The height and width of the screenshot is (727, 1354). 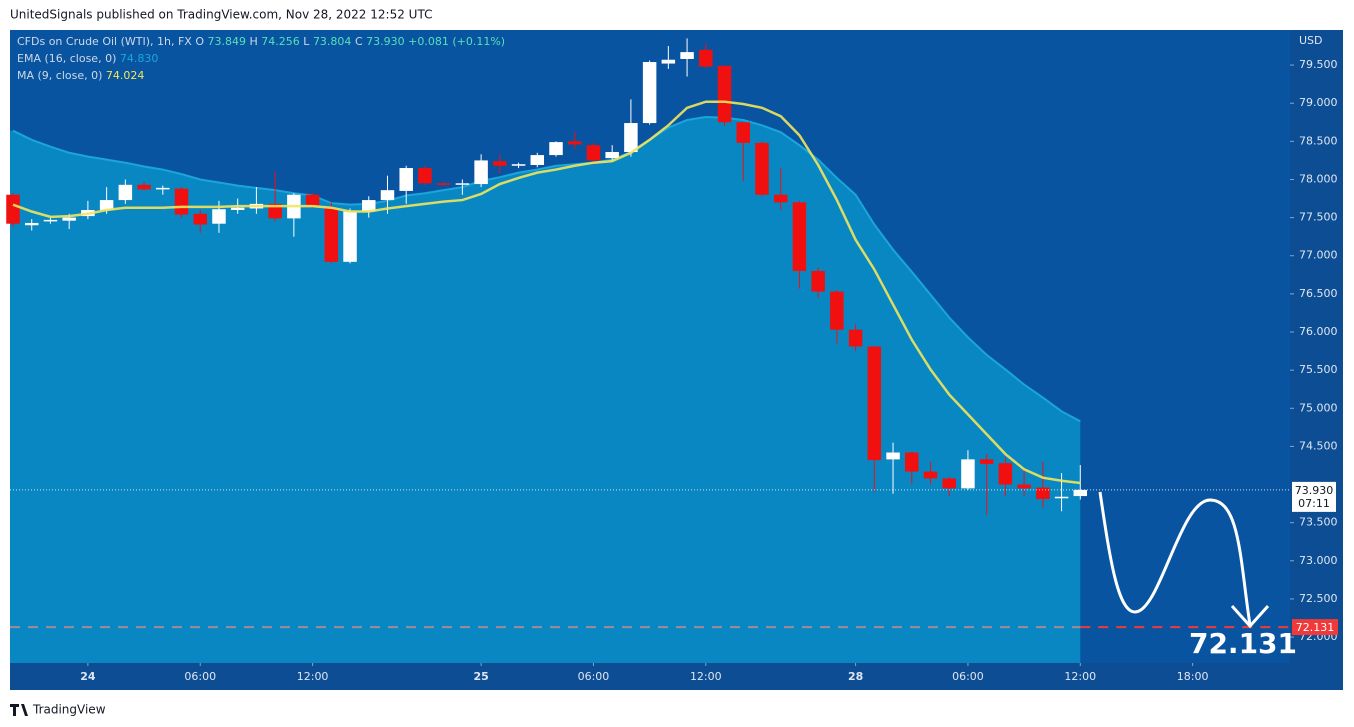 I want to click on y-tick-label: 73.500, so click(x=1318, y=522).